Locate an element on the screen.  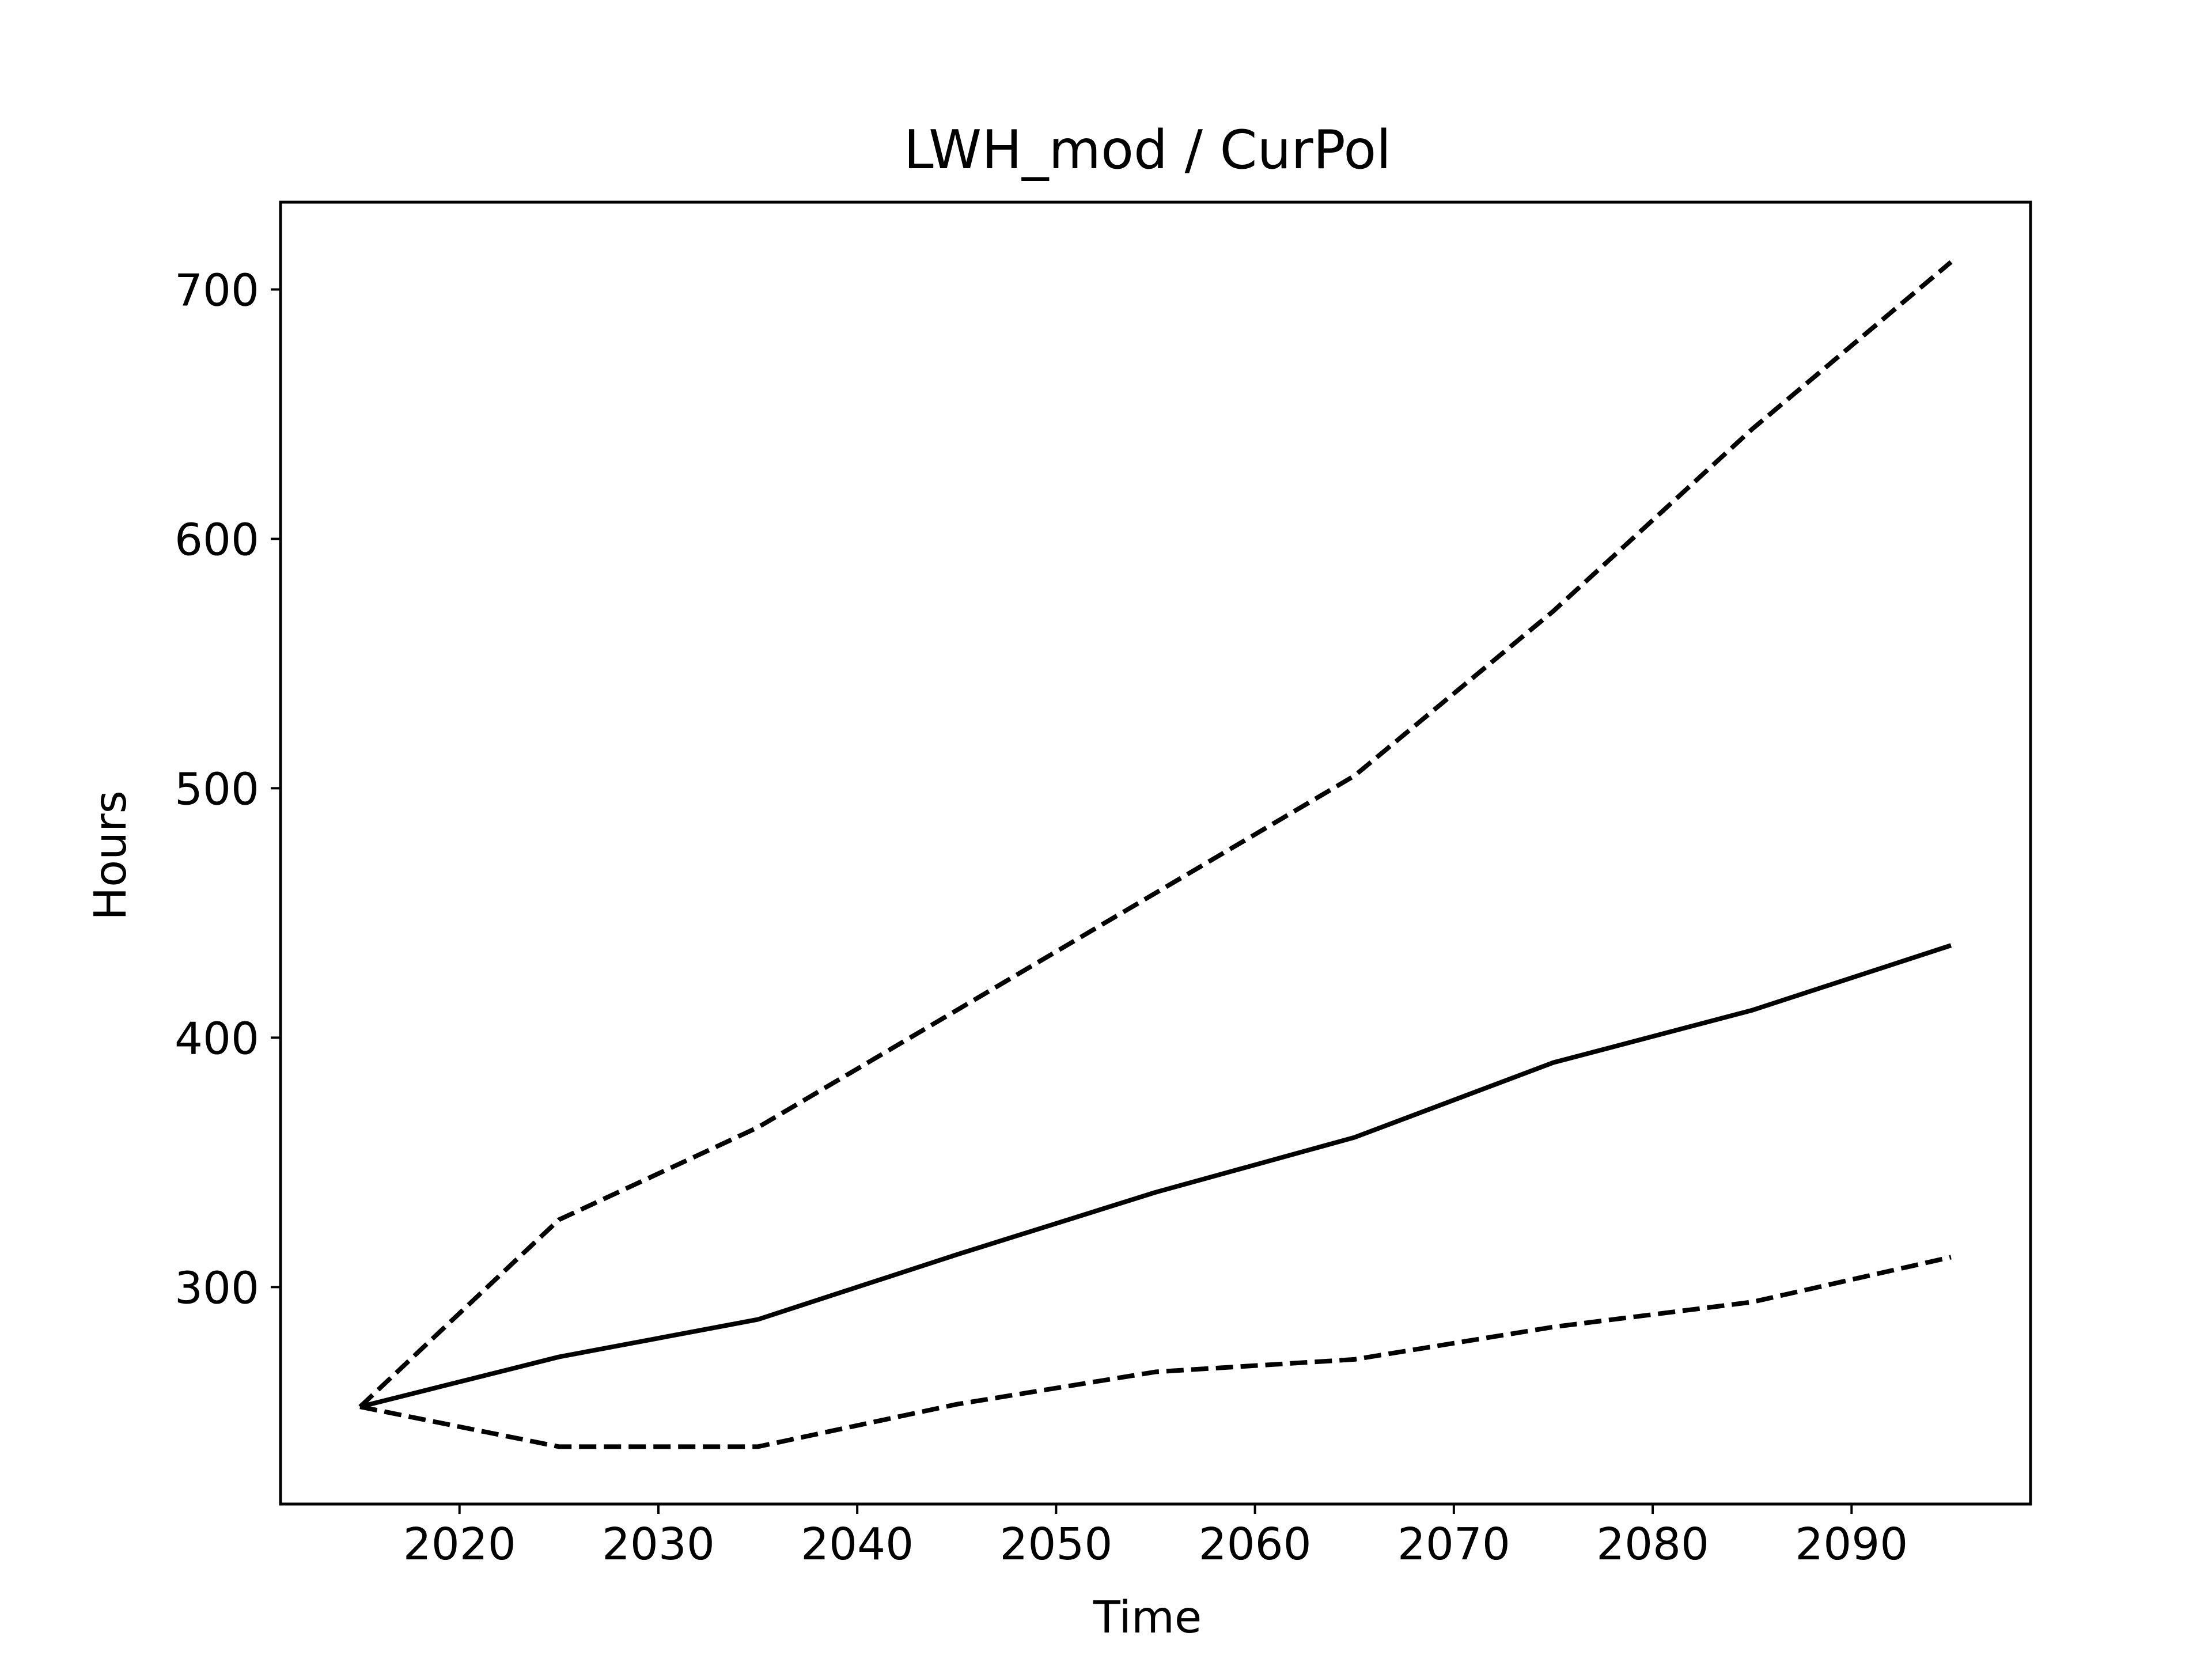
y-axis-label: Hours is located at coordinates (111, 855).